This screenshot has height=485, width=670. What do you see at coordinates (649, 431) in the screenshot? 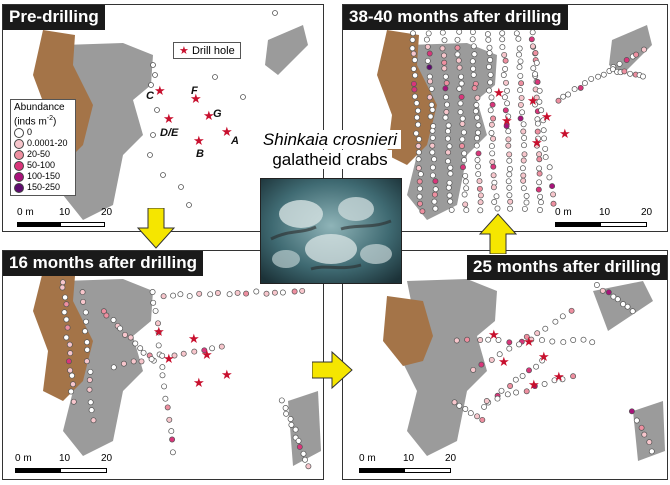
I see `gray-seep-area` at bounding box center [649, 431].